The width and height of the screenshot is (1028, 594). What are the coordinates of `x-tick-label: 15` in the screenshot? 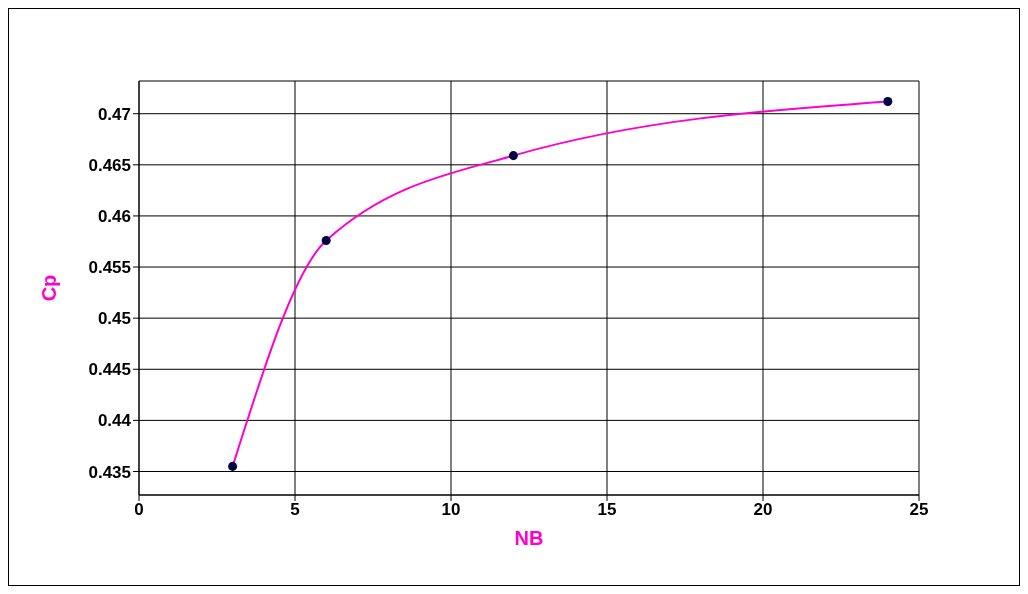 It's located at (607, 510).